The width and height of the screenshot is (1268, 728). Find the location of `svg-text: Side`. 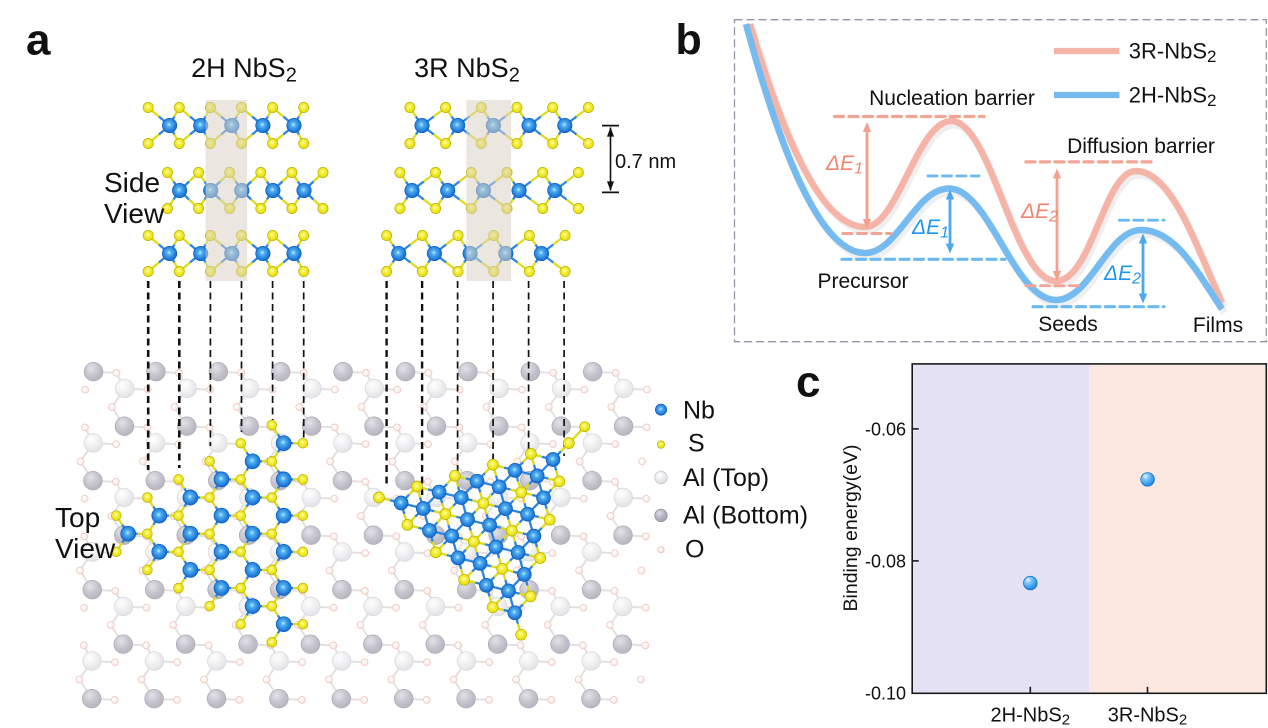

svg-text: Side is located at coordinates (132, 182).